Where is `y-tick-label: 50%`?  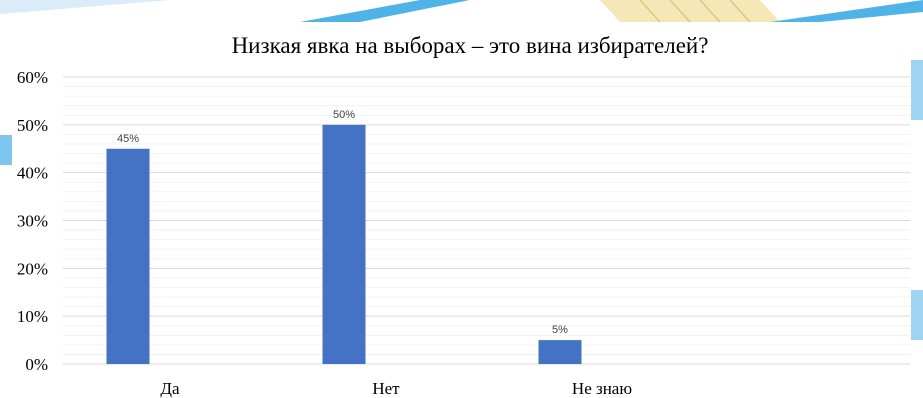 y-tick-label: 50% is located at coordinates (32, 125).